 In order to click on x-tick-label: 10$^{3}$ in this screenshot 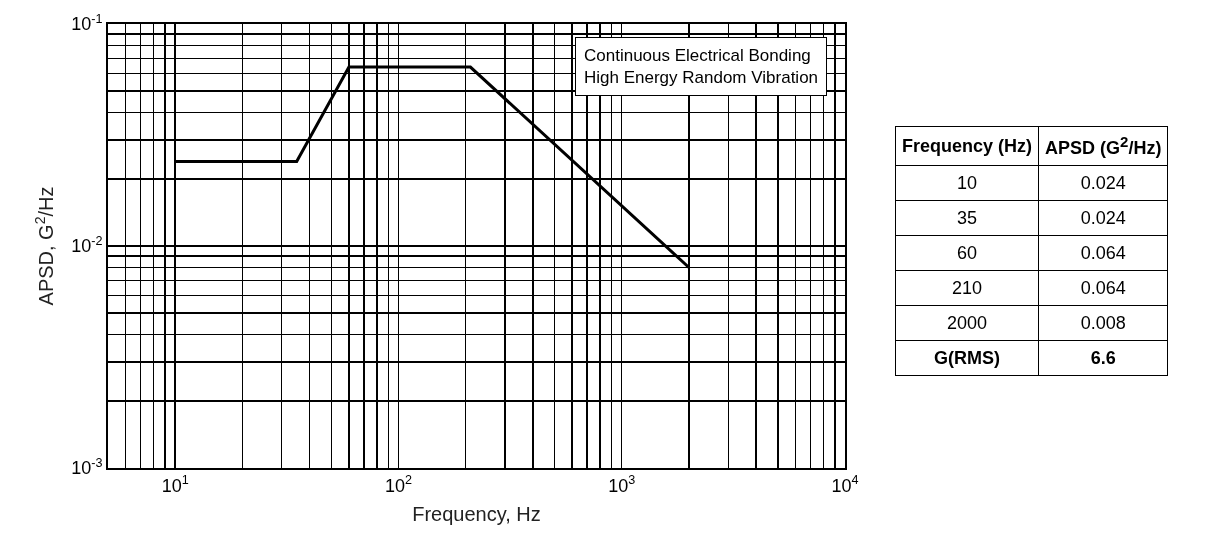, I will do `click(622, 484)`.